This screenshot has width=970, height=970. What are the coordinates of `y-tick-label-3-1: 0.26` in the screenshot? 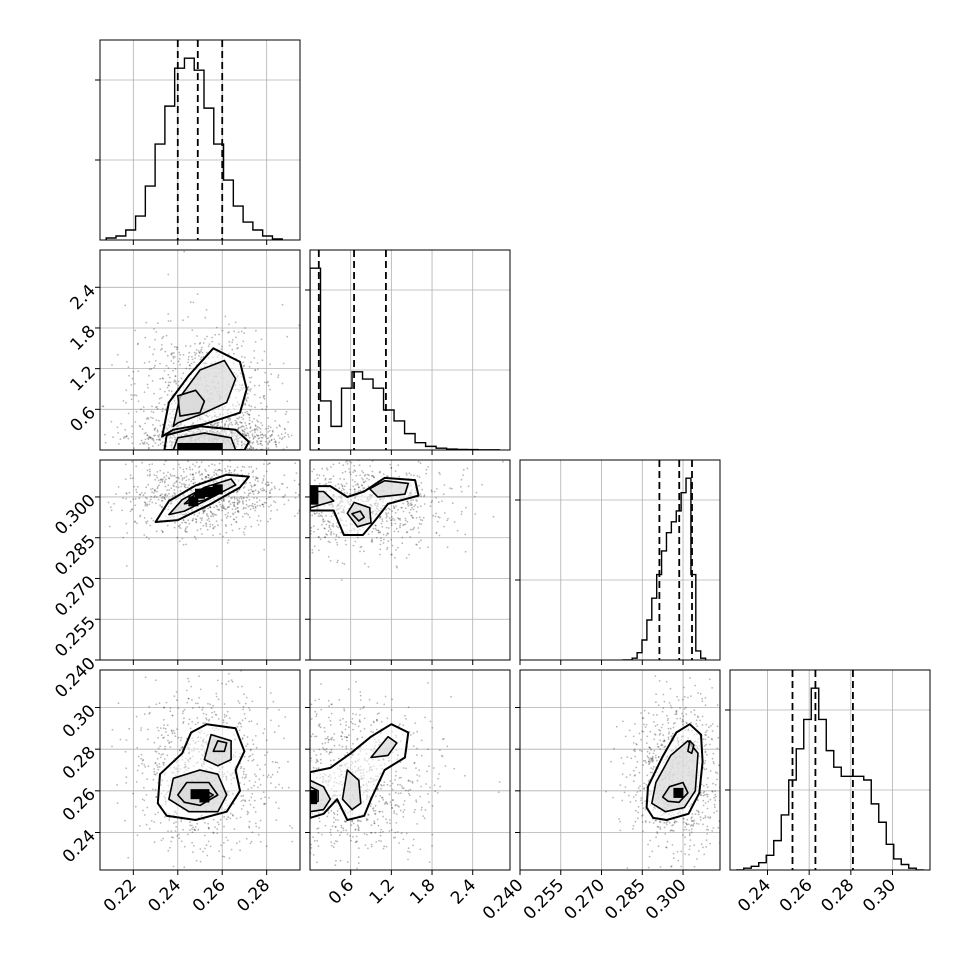 It's located at (79, 804).